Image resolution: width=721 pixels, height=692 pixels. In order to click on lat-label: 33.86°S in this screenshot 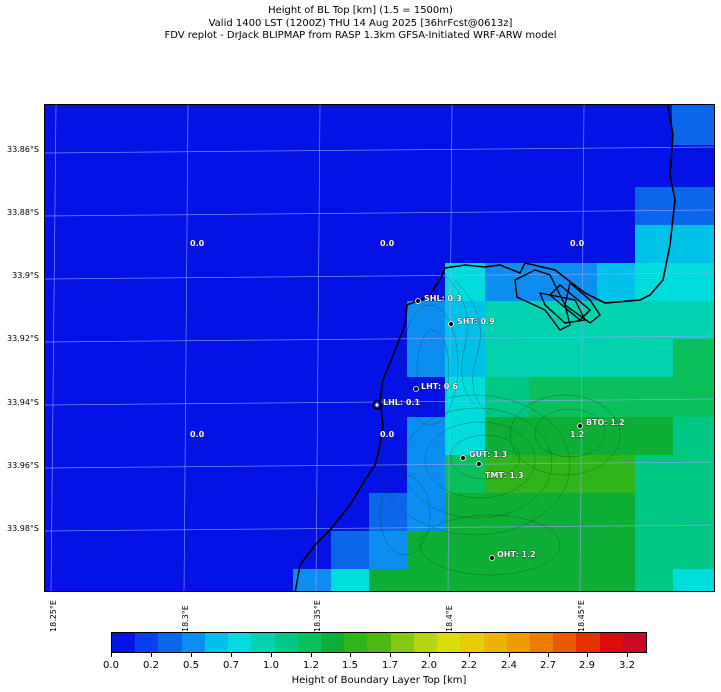, I will do `click(23, 149)`.